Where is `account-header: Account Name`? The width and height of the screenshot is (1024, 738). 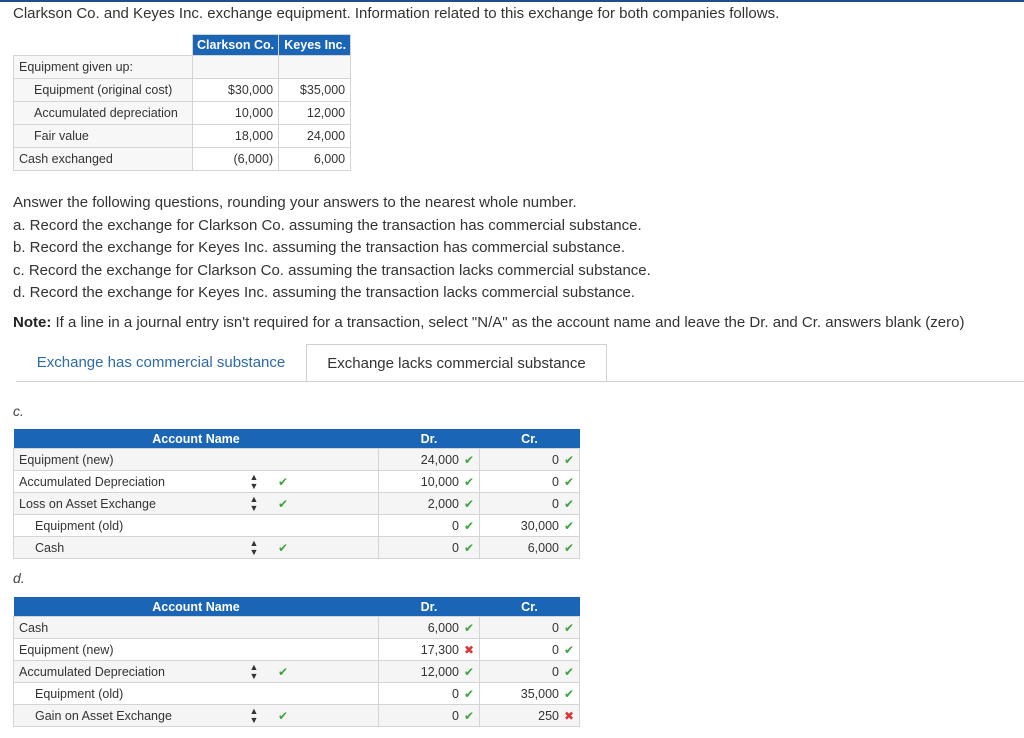 account-header: Account Name is located at coordinates (196, 439).